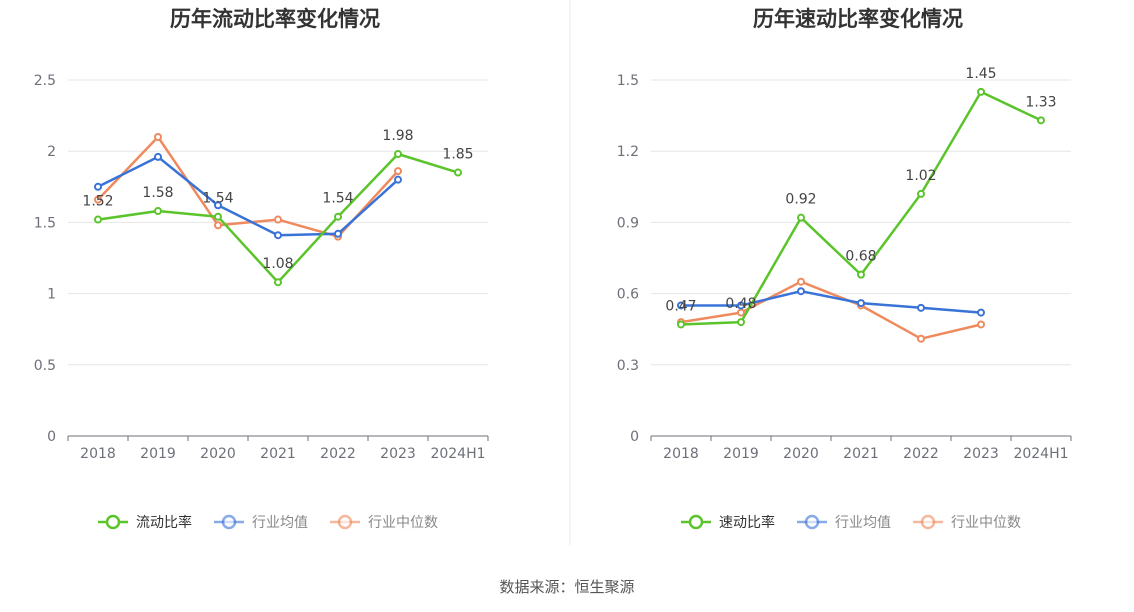 Image resolution: width=1134 pixels, height=612 pixels. What do you see at coordinates (45, 366) in the screenshot?
I see `y-tick-label: 0.5` at bounding box center [45, 366].